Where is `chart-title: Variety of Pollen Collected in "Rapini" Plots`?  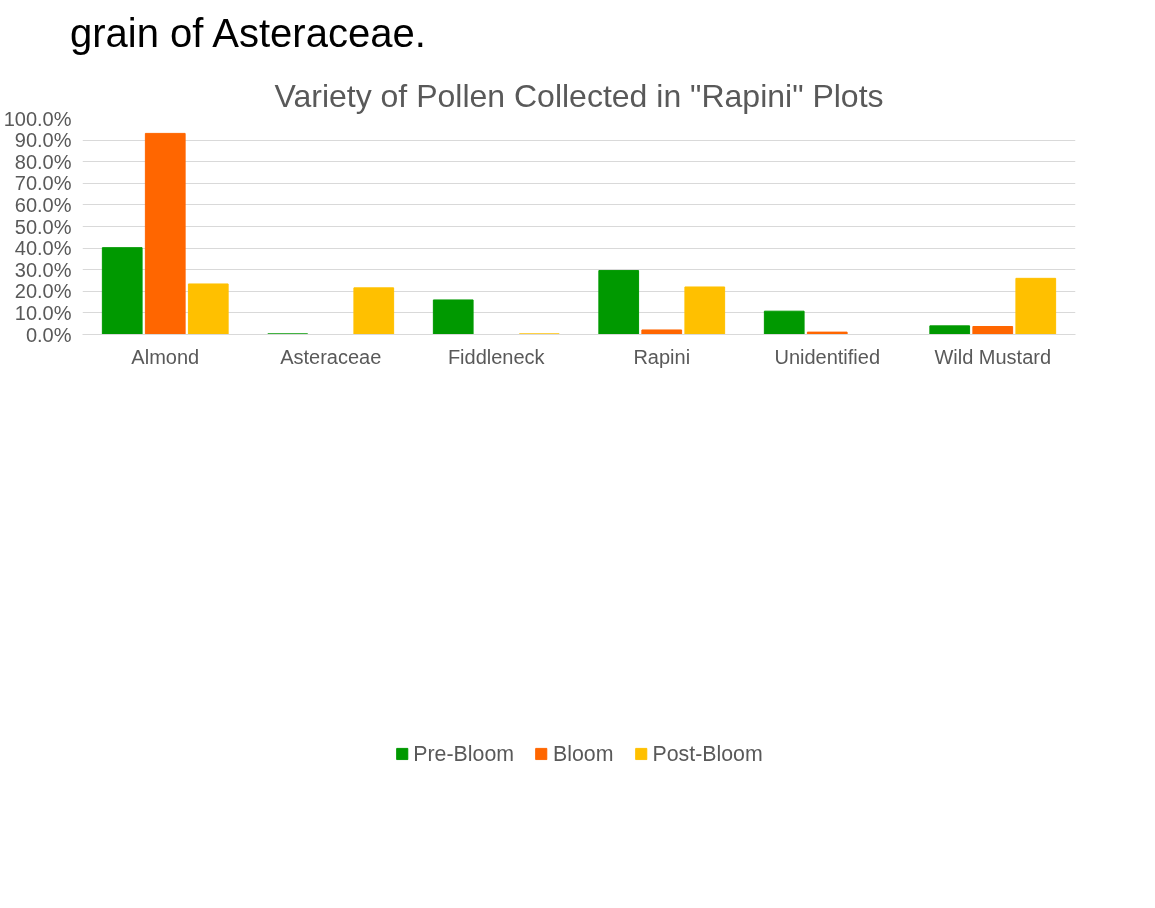
chart-title: Variety of Pollen Collected in "Rapini" Plots is located at coordinates (579, 95).